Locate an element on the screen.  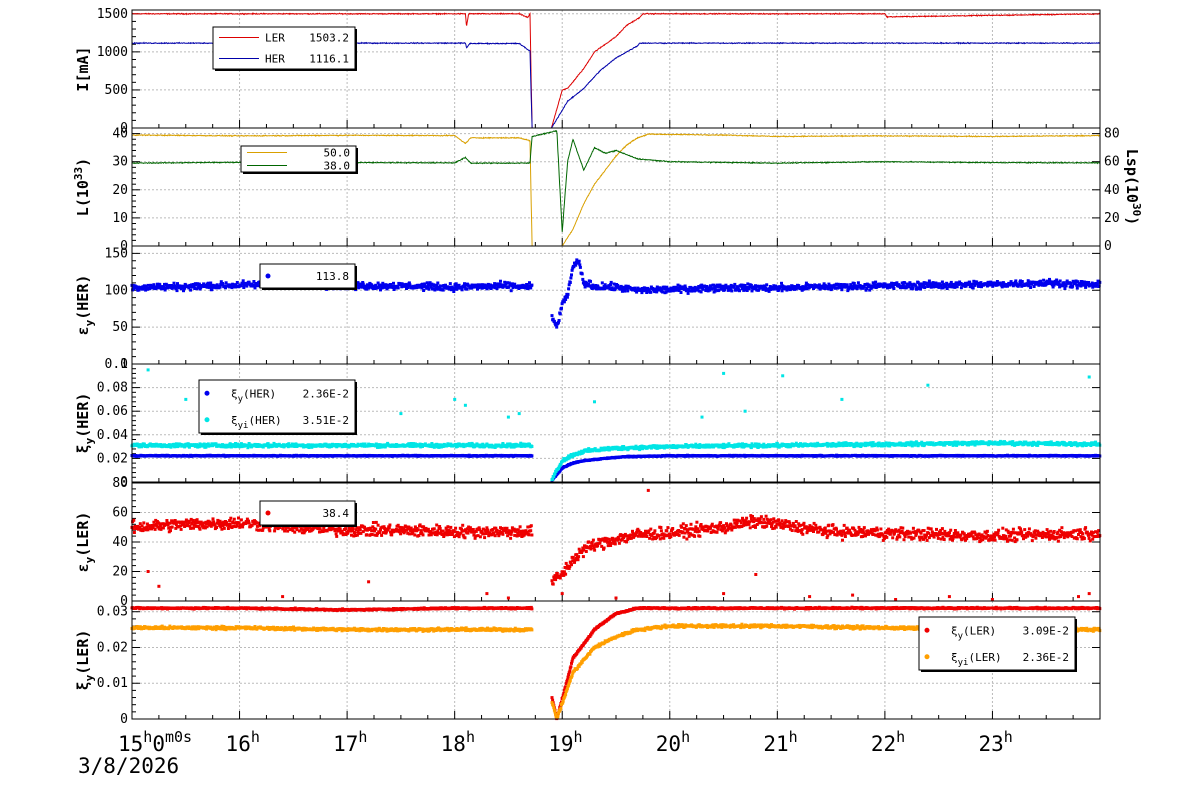
legend-luminosity: 50.038.0 is located at coordinates (299, 160).